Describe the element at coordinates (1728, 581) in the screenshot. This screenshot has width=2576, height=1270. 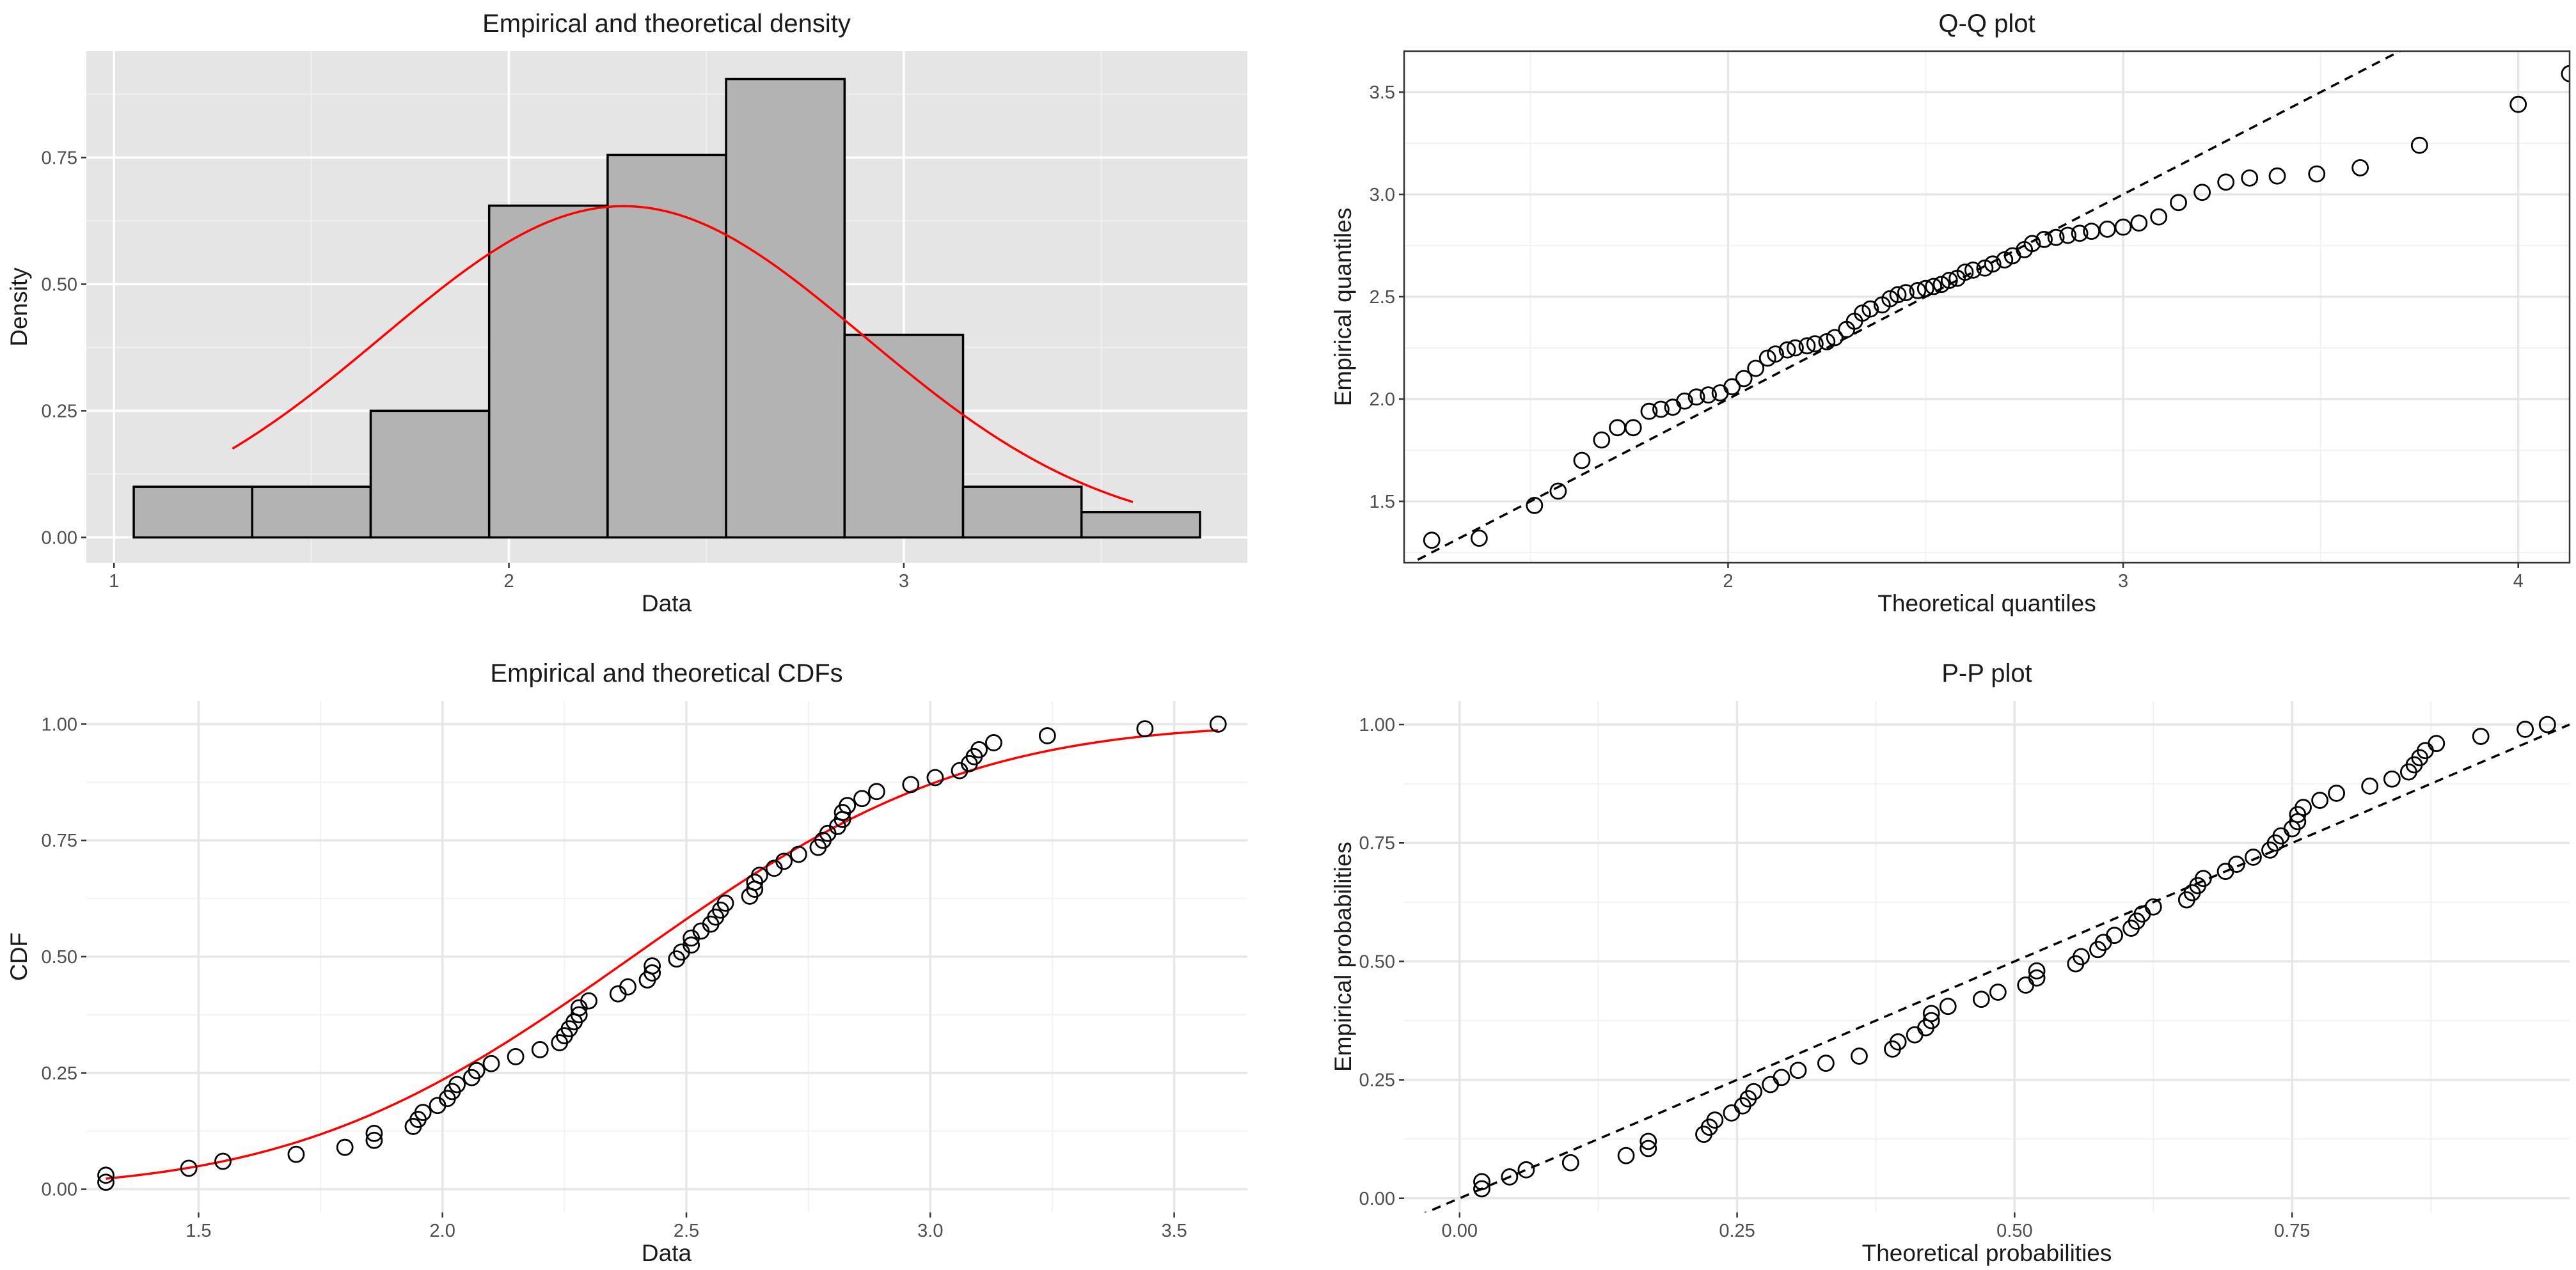
I see `qq-x-tick-label: 2` at that location.